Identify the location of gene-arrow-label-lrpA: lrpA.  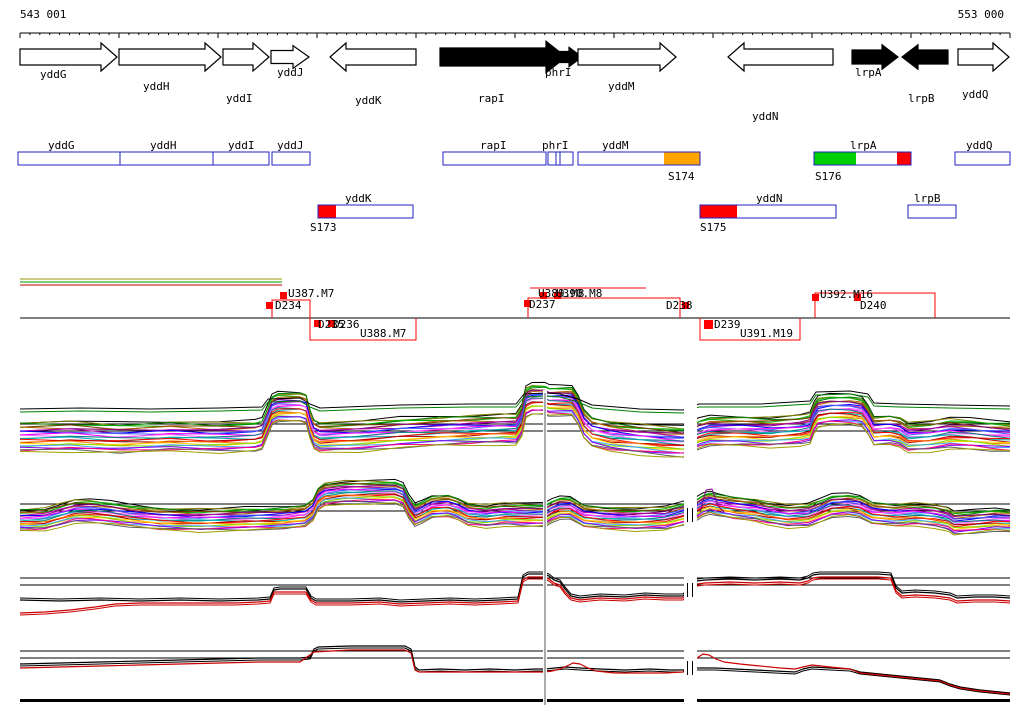
(868, 72).